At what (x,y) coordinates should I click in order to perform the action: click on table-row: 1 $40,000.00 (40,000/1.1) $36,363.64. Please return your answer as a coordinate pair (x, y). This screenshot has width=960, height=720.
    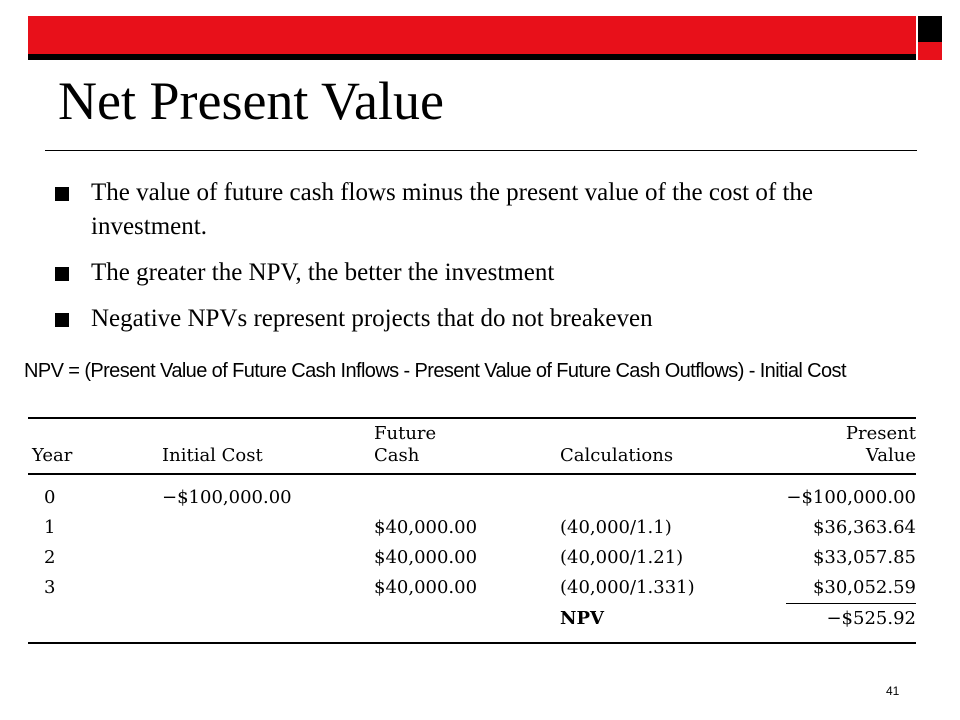
    Looking at the image, I should click on (472, 528).